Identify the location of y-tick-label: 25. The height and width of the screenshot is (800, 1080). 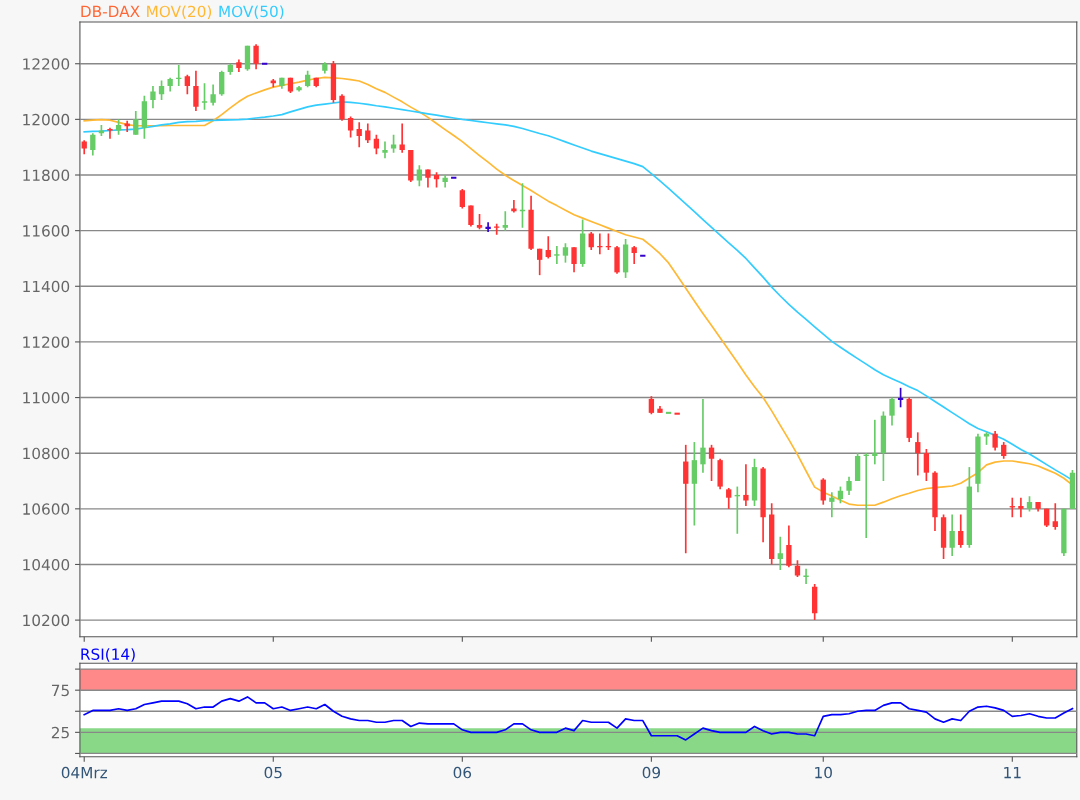
(60, 732).